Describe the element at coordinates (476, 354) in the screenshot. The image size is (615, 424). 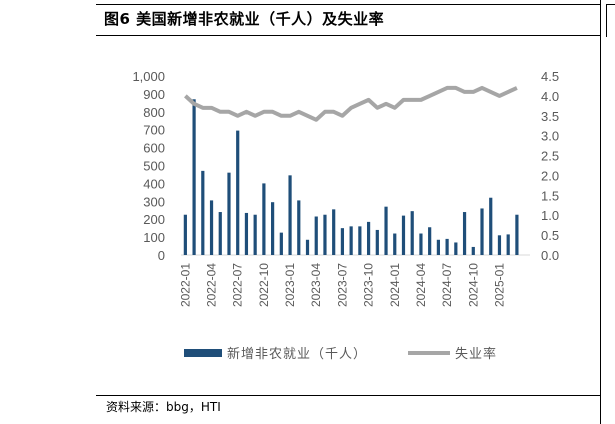
I see `legend-line-label: 失业率` at that location.